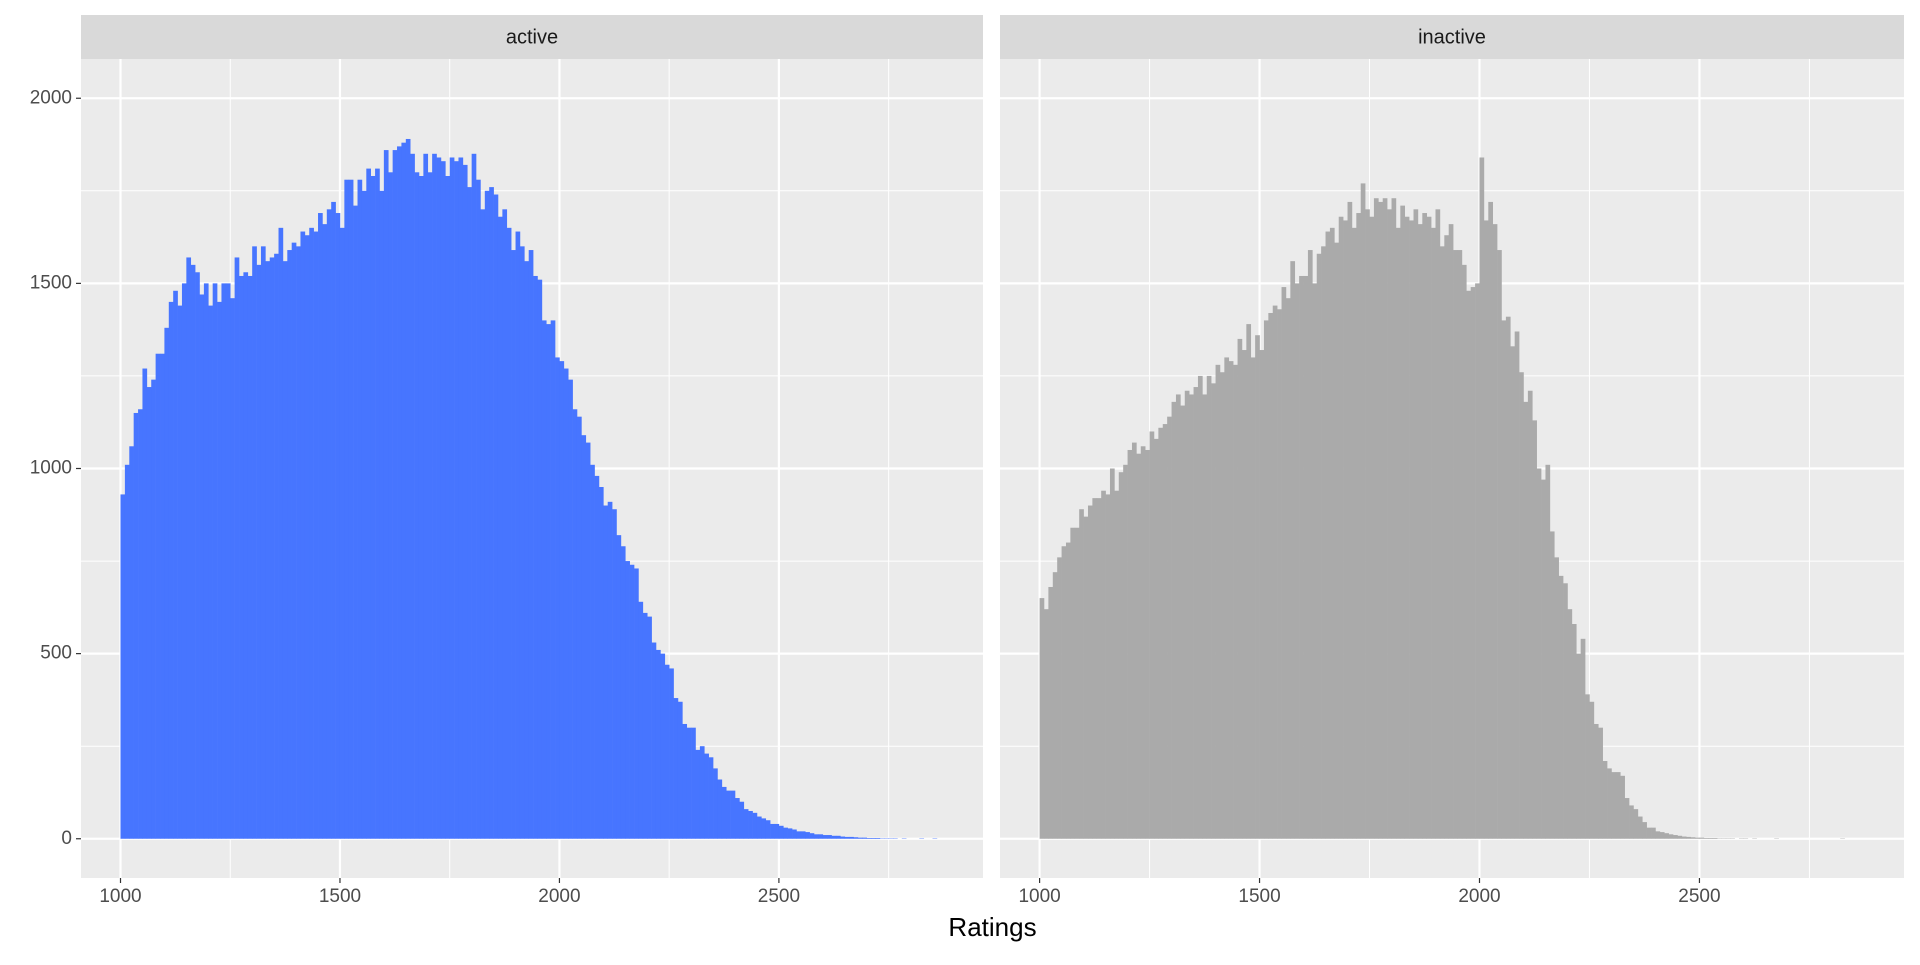 This screenshot has height=965, width=1920. What do you see at coordinates (992, 927) in the screenshot?
I see `x-axis-title: Ratings` at bounding box center [992, 927].